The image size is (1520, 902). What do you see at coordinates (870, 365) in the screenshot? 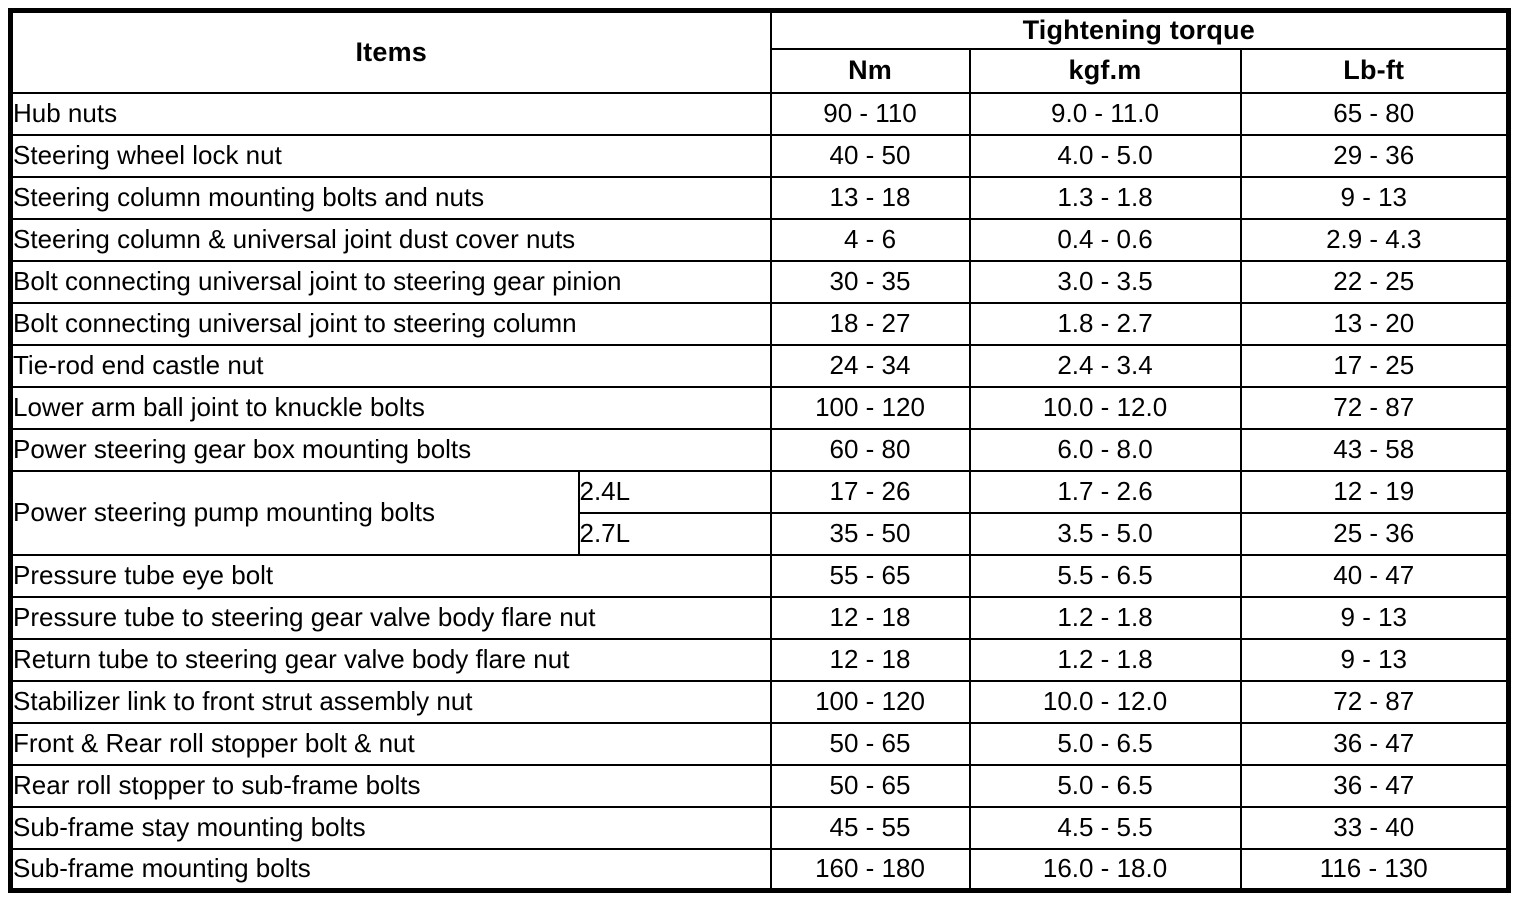
I see `nm-value: 24 - 34` at bounding box center [870, 365].